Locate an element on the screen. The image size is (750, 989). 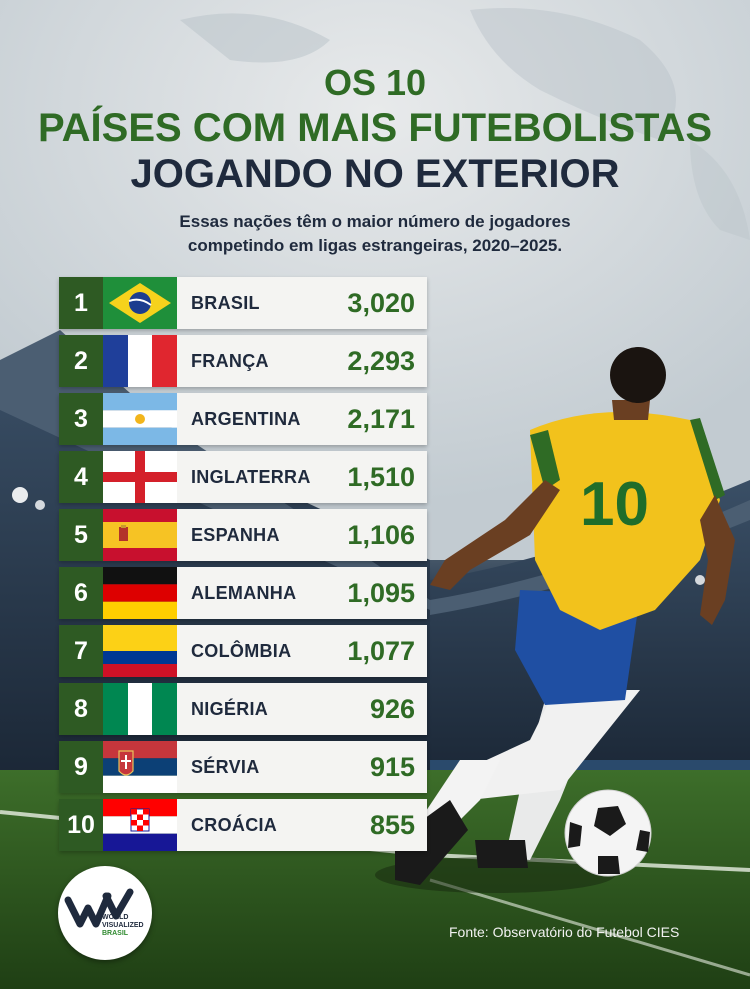
wv-logo-icon is located at coordinates (99, 908).